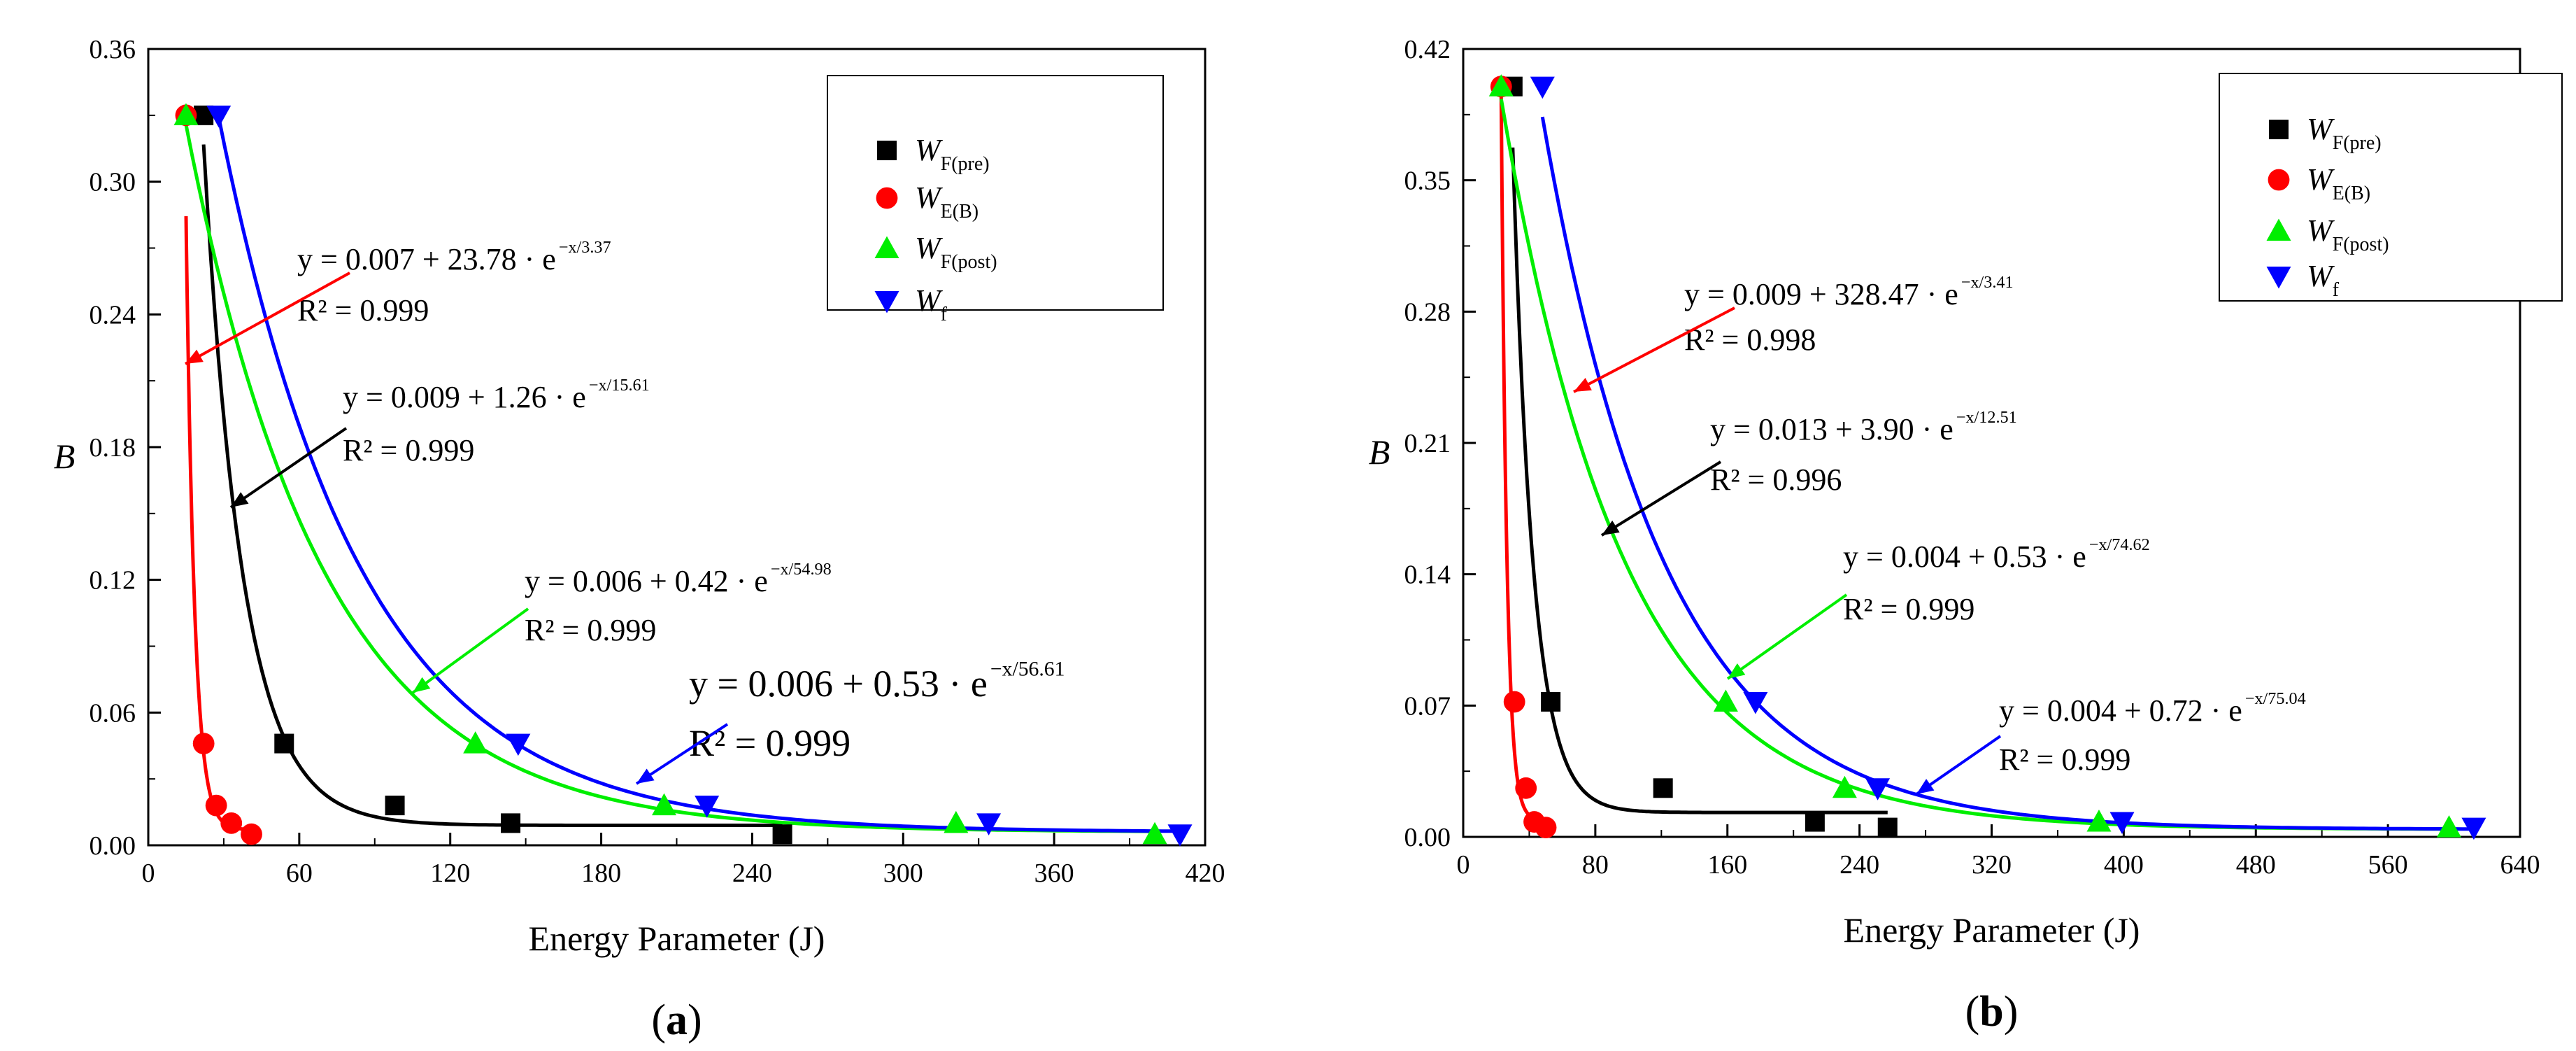 This screenshot has width=2576, height=1051. Describe the element at coordinates (113, 182) in the screenshot. I see `y-tick-label: 0.30` at that location.